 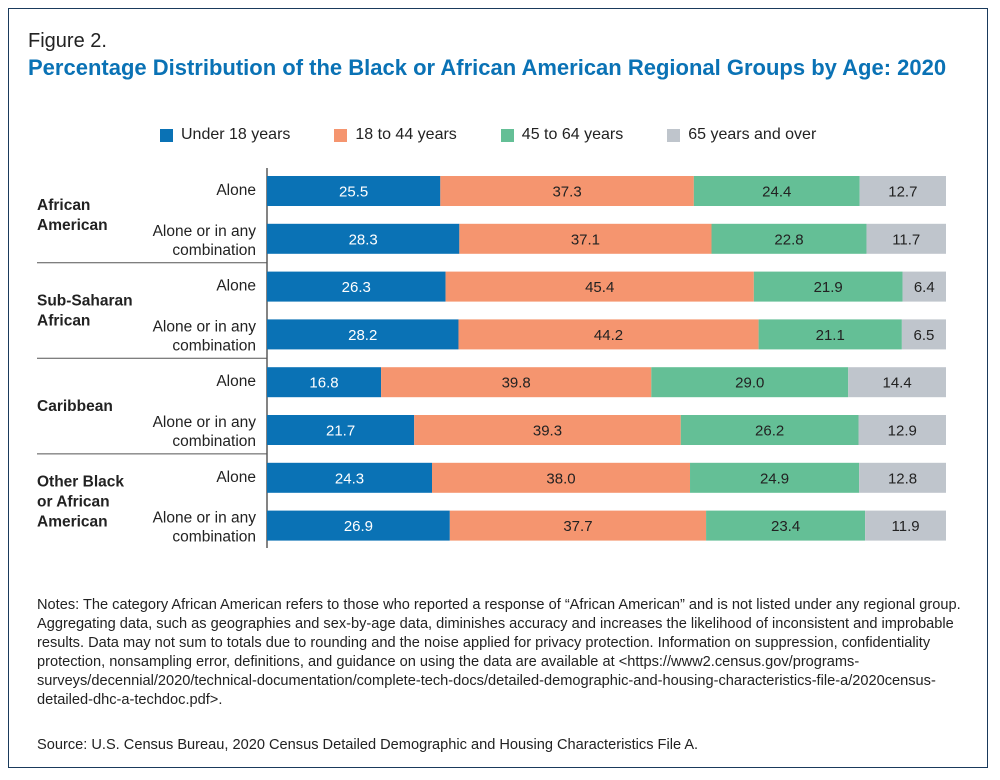 I want to click on bar-segment-g3-b1-s2, so click(x=786, y=525).